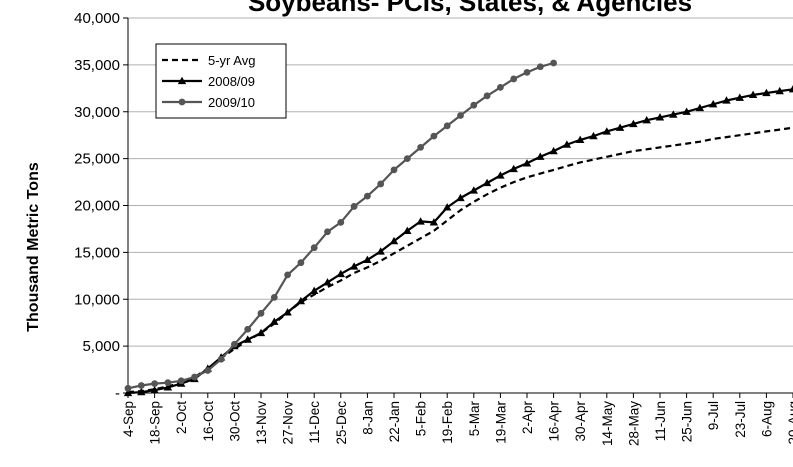  I want to click on y-tick-label: -, so click(117, 393).